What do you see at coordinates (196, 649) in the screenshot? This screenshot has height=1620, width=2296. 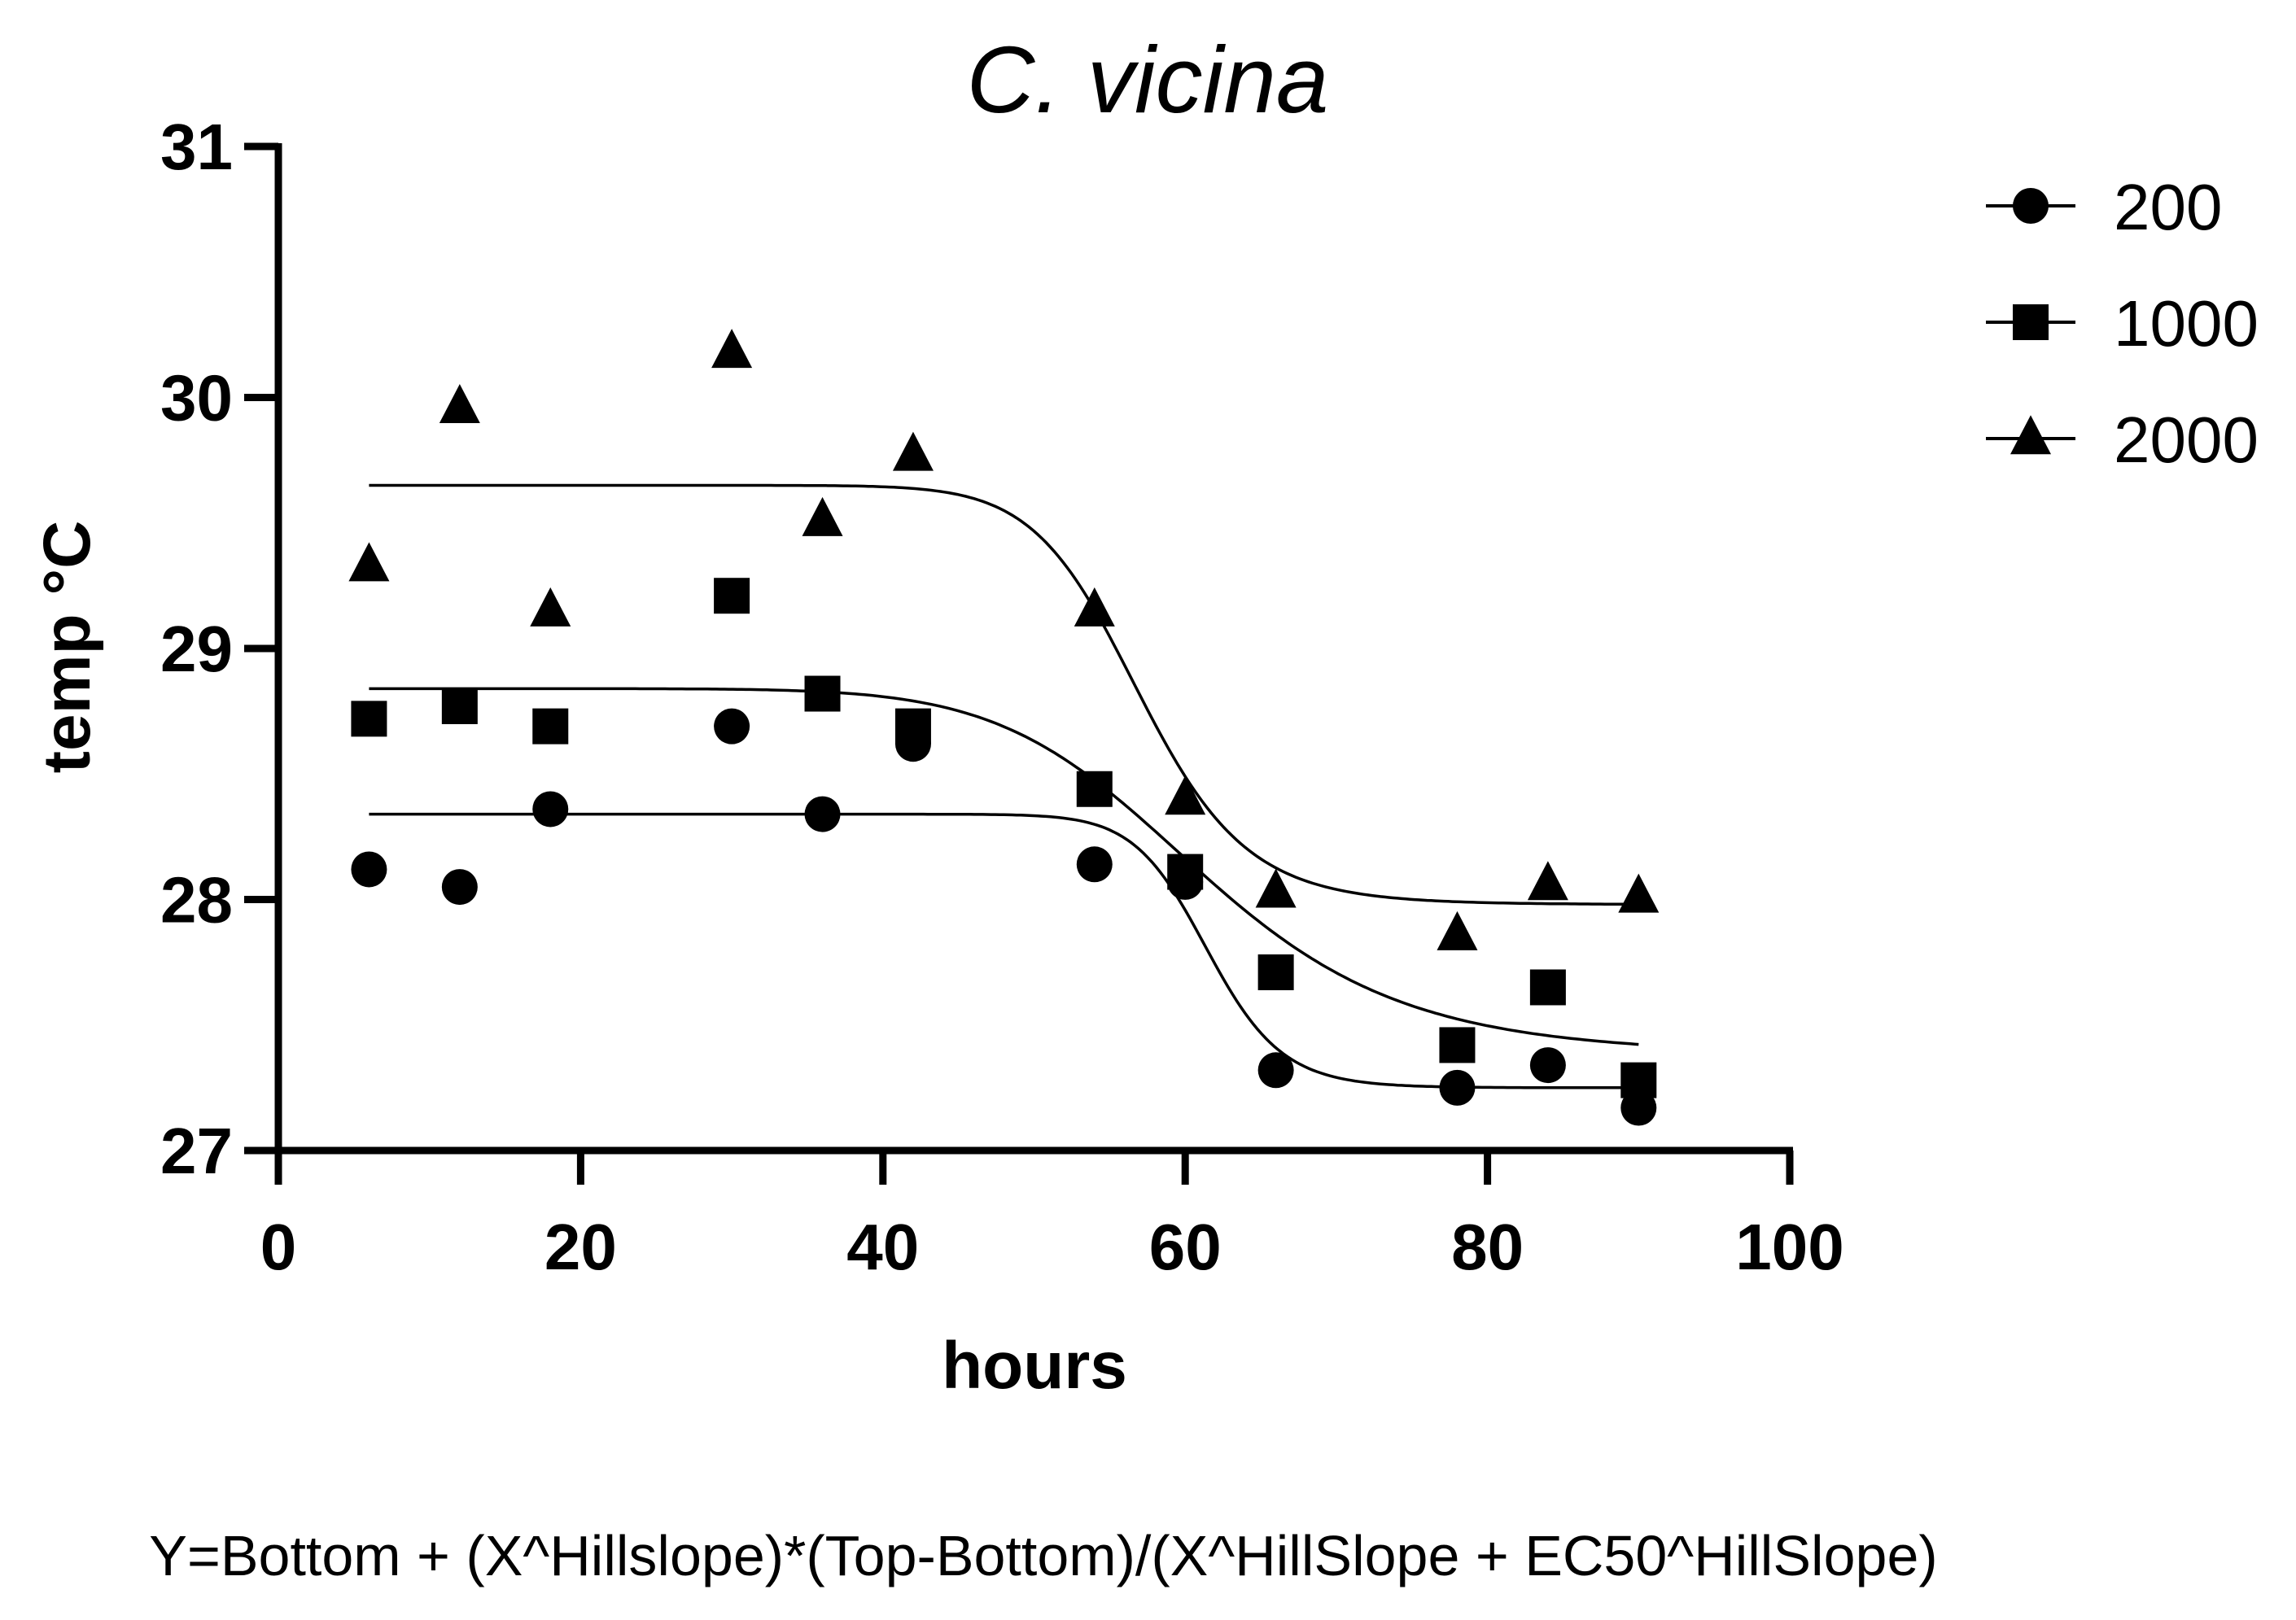 I see `y-tick-label: 29` at bounding box center [196, 649].